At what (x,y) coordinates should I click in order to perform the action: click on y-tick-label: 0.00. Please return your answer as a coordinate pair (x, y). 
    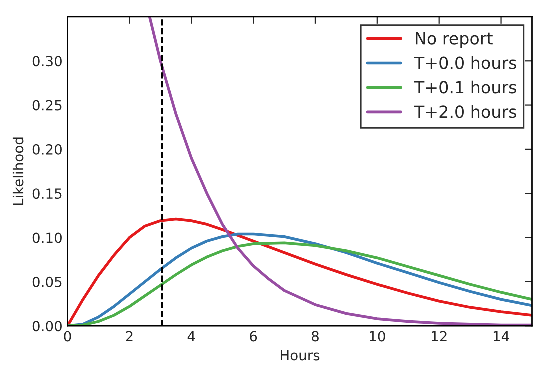
    Looking at the image, I should click on (47, 326).